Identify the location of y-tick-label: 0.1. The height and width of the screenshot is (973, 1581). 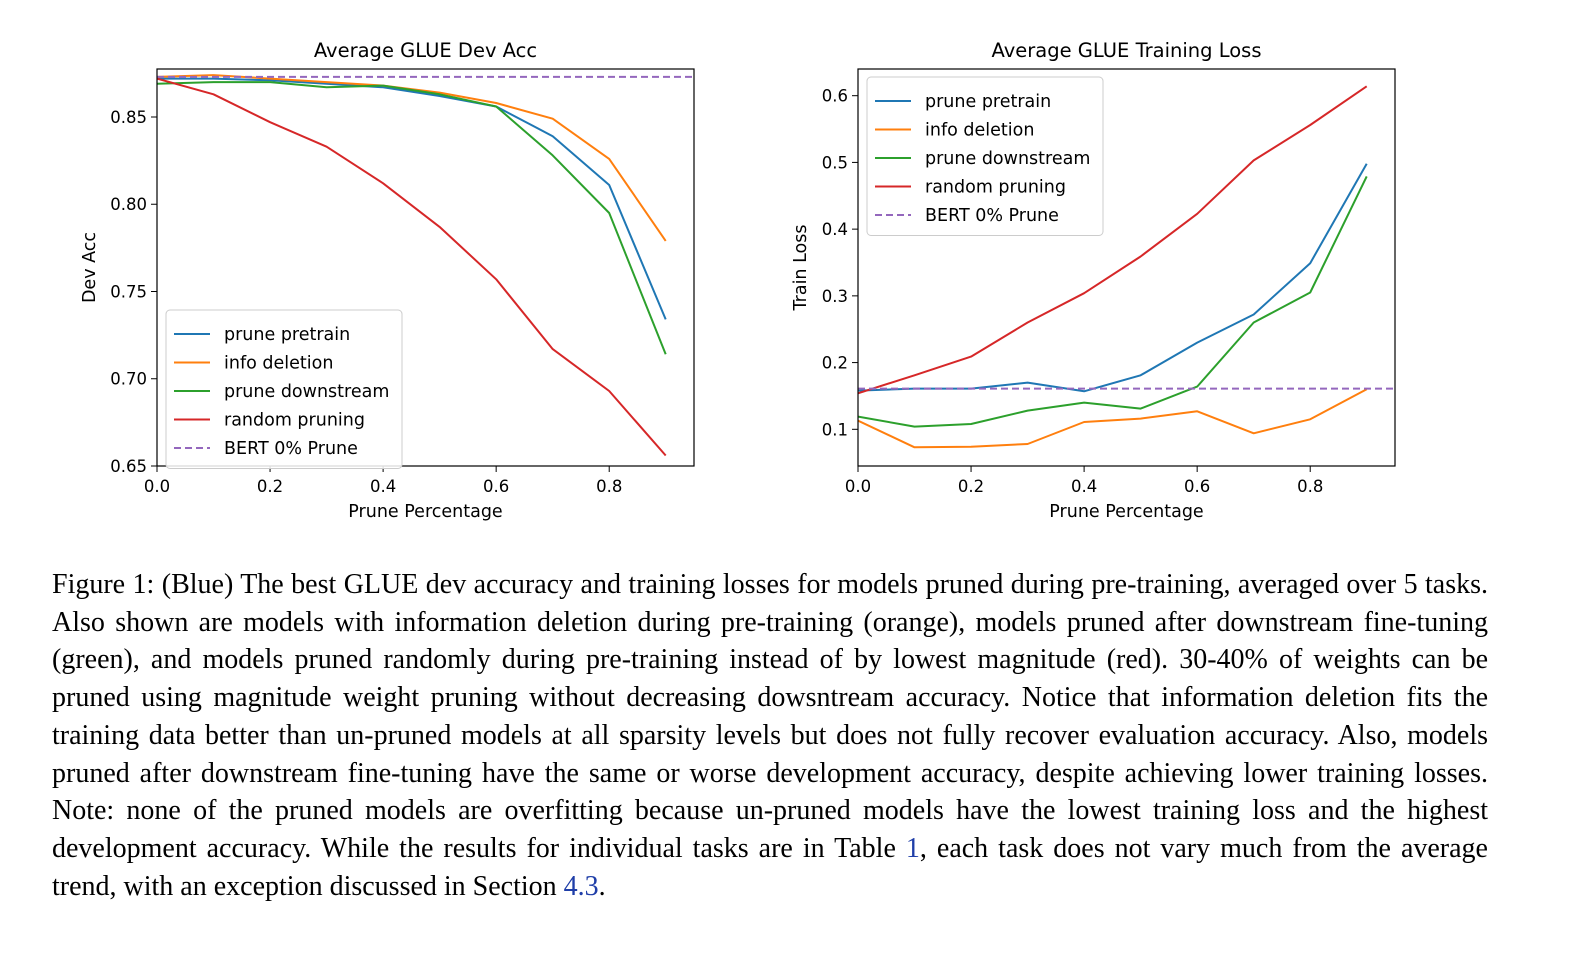
(835, 429).